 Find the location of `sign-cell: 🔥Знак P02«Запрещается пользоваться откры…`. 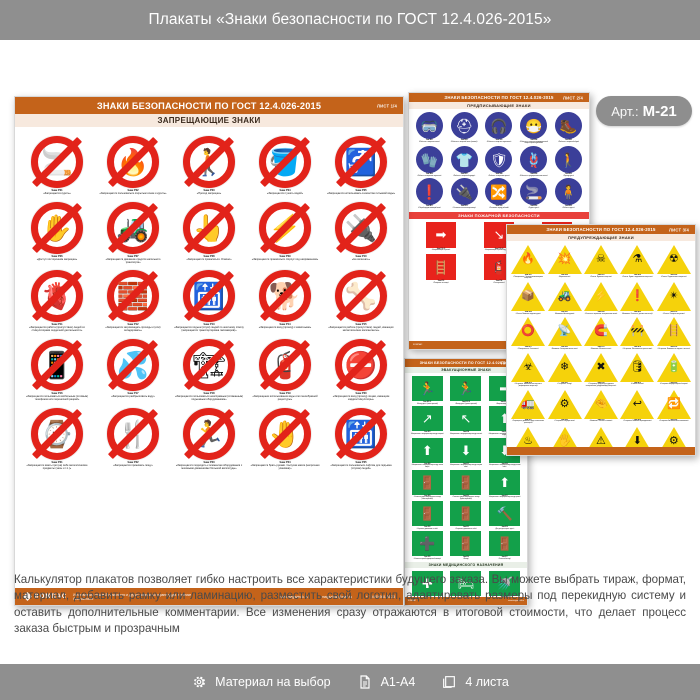

sign-cell: 🔥Знак P02«Запрещается пользоваться откры… is located at coordinates (133, 164).